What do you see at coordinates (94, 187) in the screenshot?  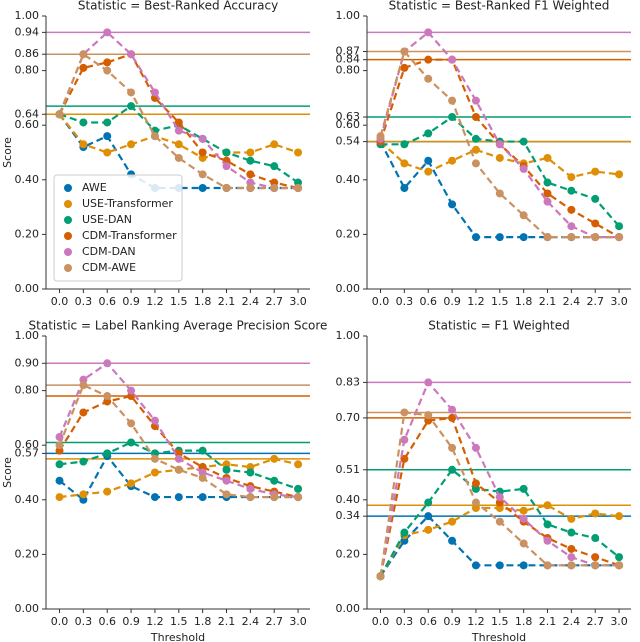 I see `legend-label: AWE` at bounding box center [94, 187].